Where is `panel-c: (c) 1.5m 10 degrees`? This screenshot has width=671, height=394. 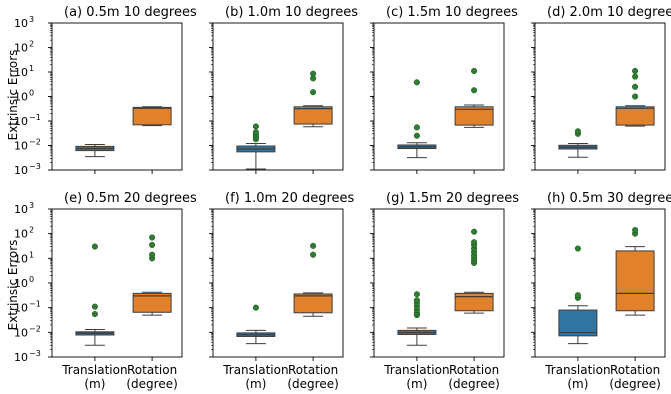 panel-c: (c) 1.5m 10 degrees is located at coordinates (444, 89).